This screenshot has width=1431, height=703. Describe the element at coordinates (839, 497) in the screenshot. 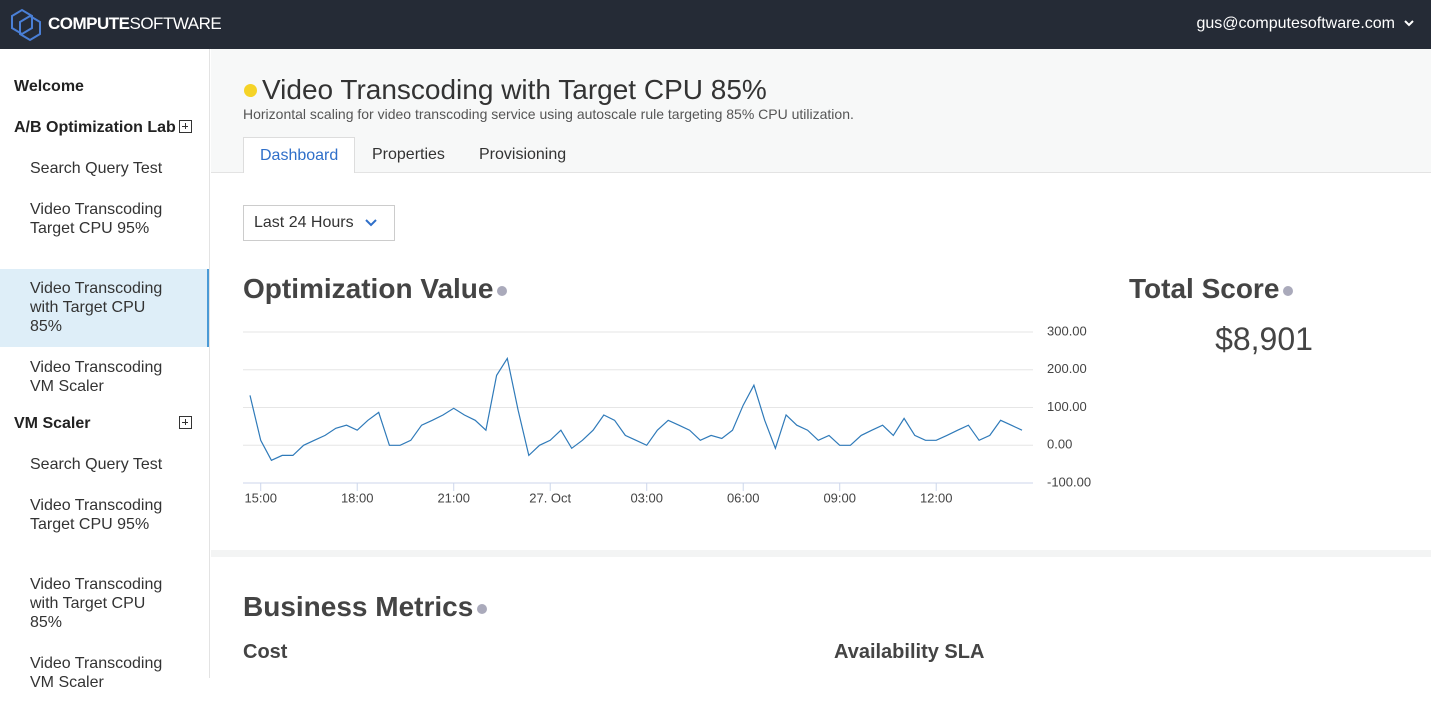

I see `x-tick-label: 09:00` at that location.